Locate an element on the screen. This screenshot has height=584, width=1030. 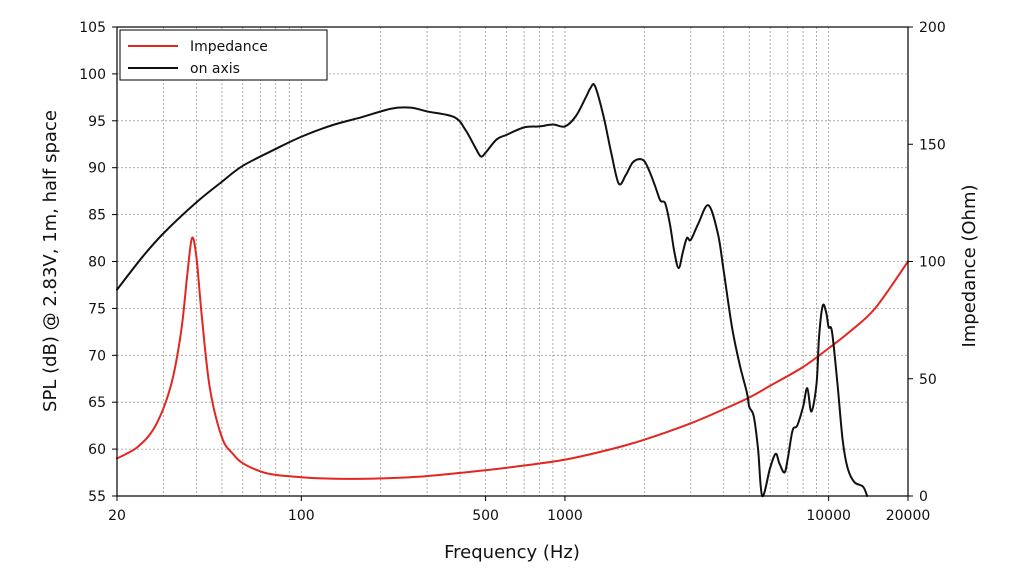
y-axis-left-title: SPL (dB) @ 2.83V, 1m, half space is located at coordinates (50, 261).